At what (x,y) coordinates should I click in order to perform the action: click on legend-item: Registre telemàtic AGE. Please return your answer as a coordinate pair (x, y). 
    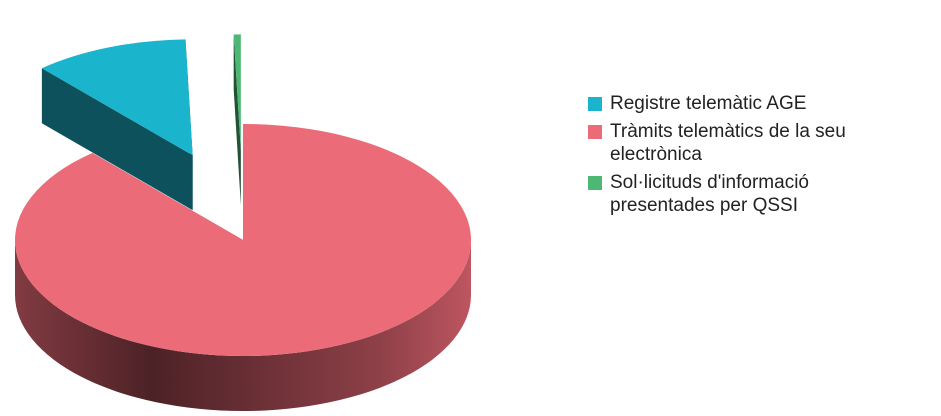
    Looking at the image, I should click on (738, 103).